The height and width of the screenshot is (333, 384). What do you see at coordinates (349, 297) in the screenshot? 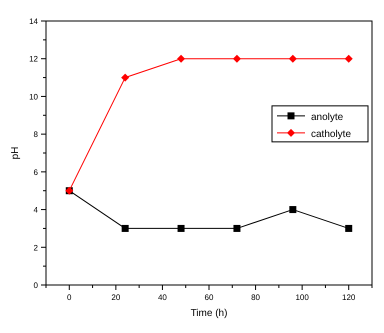
I see `x-tick-label: 120` at bounding box center [349, 297].